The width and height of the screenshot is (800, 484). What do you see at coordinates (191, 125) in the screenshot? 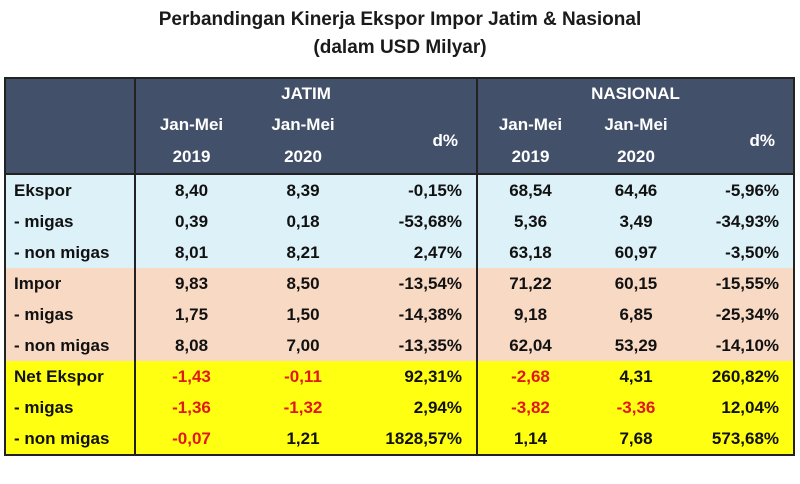
I see `col-header-jatim-2019-line1: Jan-Mei` at bounding box center [191, 125].